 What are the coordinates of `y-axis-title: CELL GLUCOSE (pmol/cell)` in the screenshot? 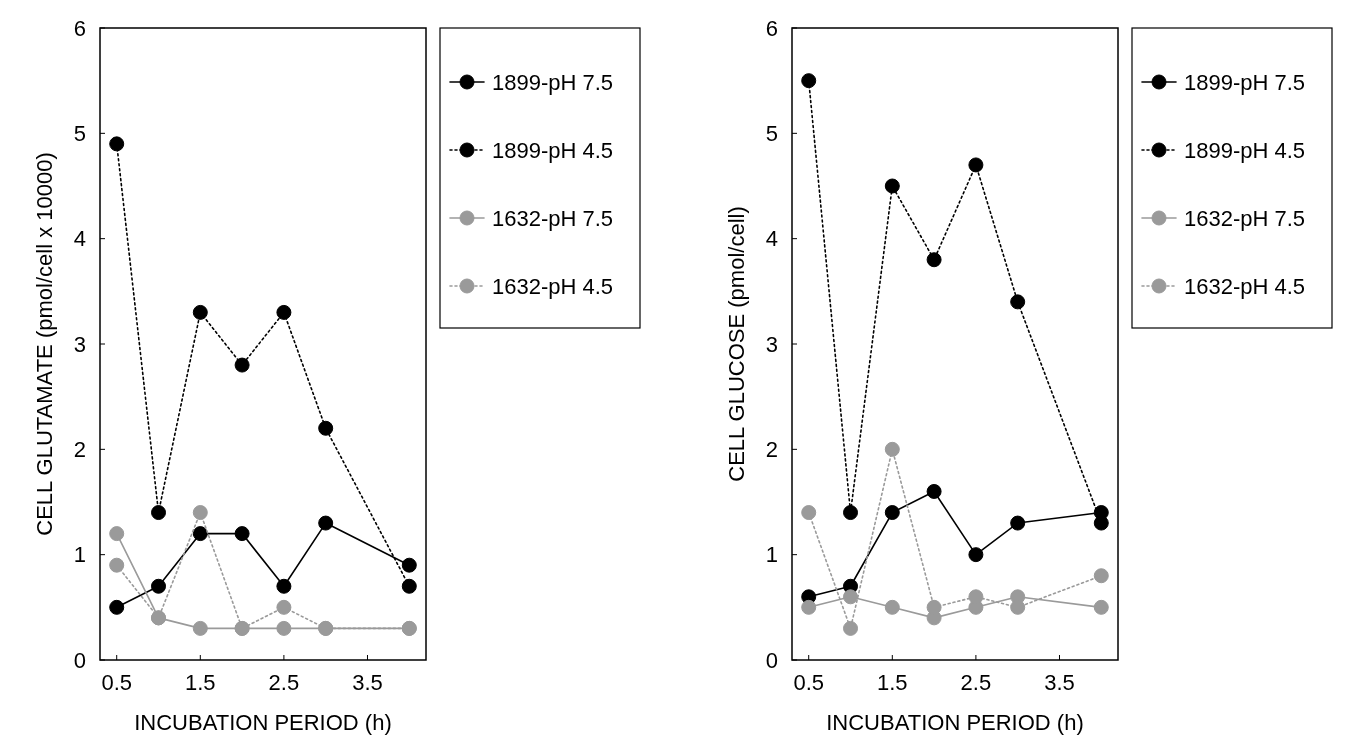 It's located at (736, 344).